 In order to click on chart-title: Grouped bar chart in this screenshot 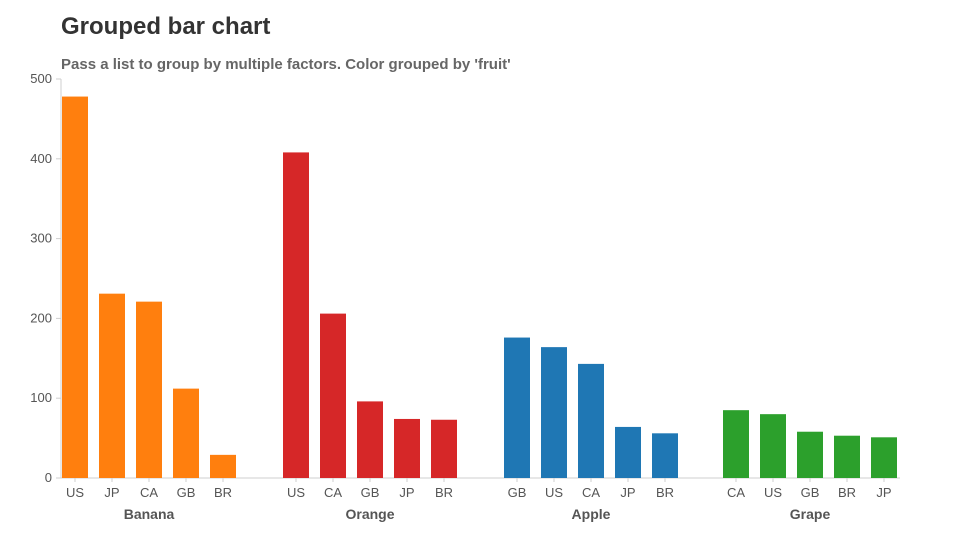, I will do `click(165, 26)`.